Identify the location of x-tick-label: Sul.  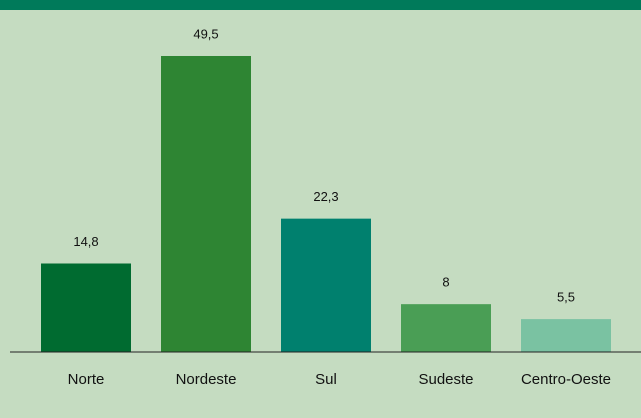
(326, 379).